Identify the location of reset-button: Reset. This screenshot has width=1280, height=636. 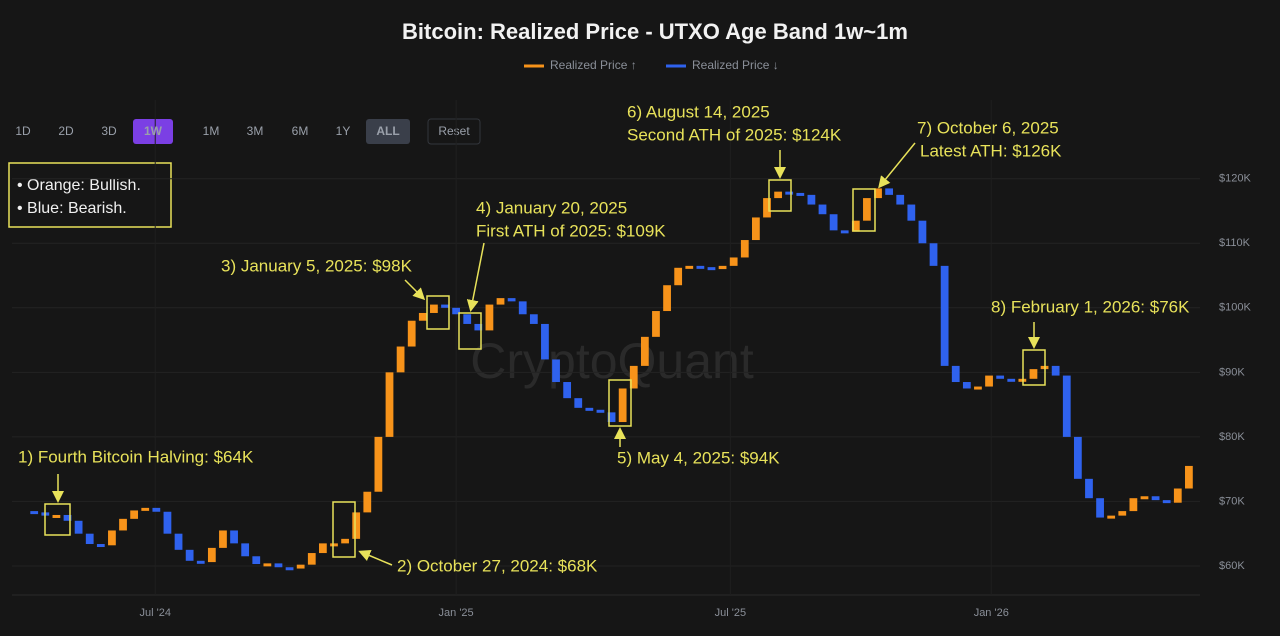
(454, 131).